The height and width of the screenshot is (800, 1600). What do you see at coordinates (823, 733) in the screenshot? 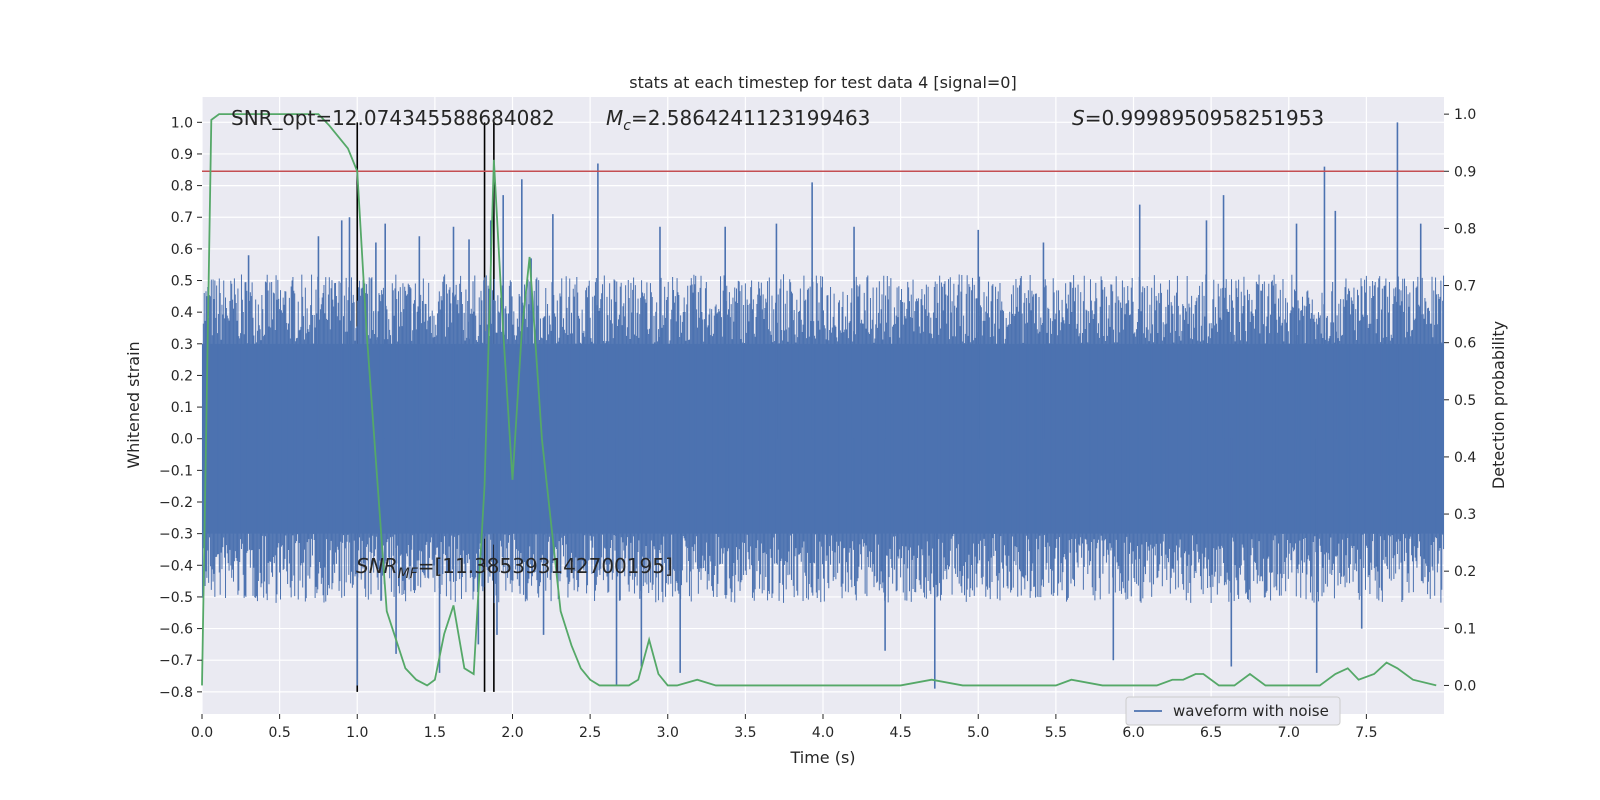
I see `x-tick-label: 4.0` at bounding box center [823, 733].